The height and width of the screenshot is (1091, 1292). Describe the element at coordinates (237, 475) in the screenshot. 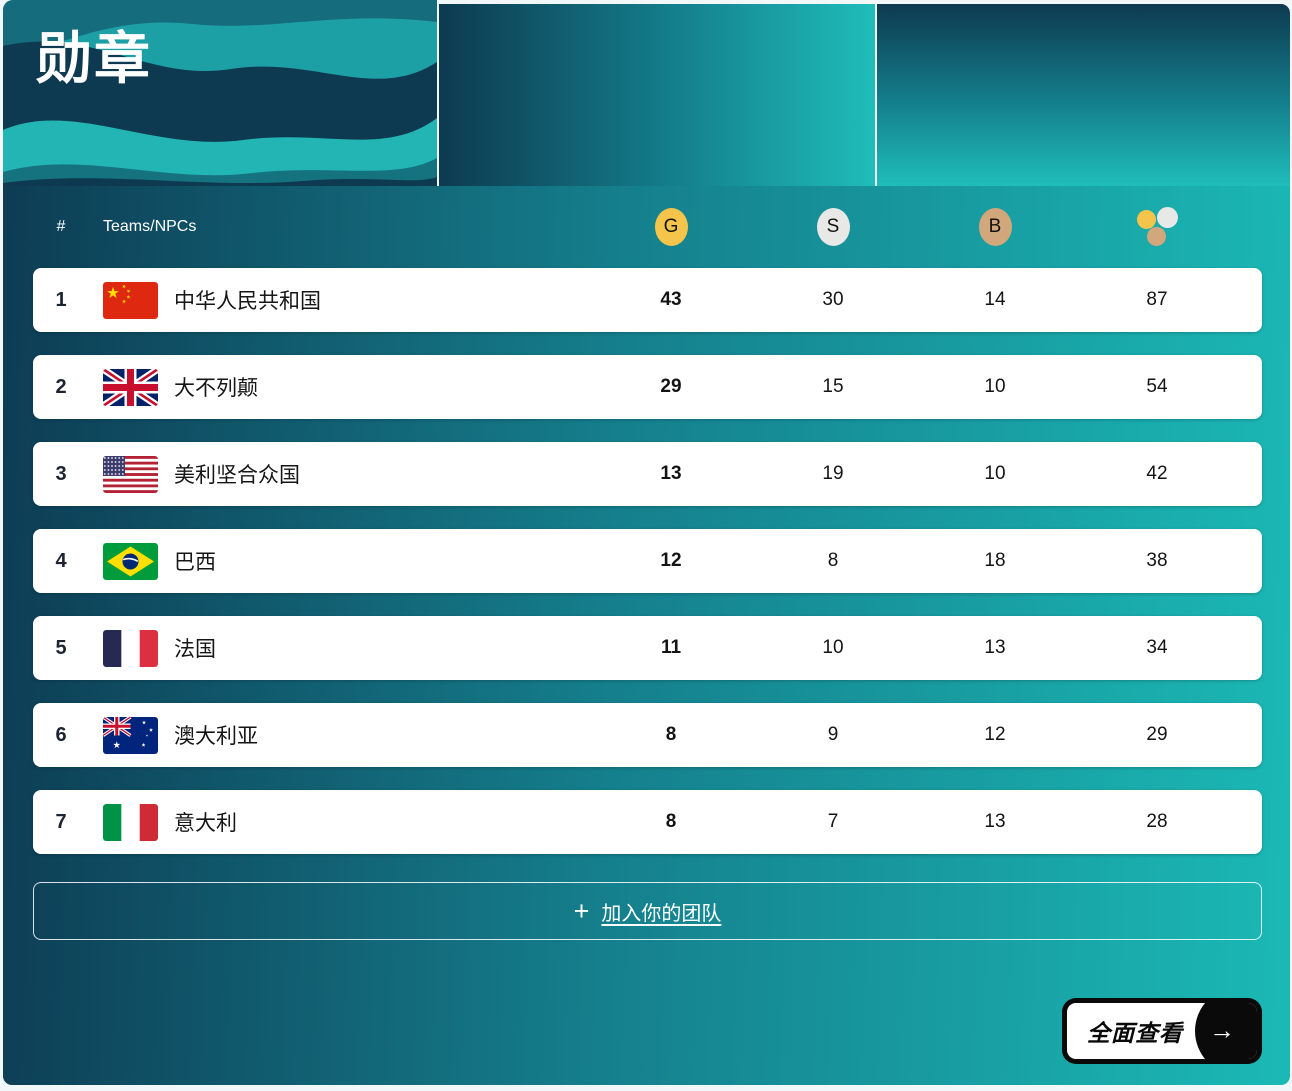

I see `team-name: 美利坚合众国` at that location.